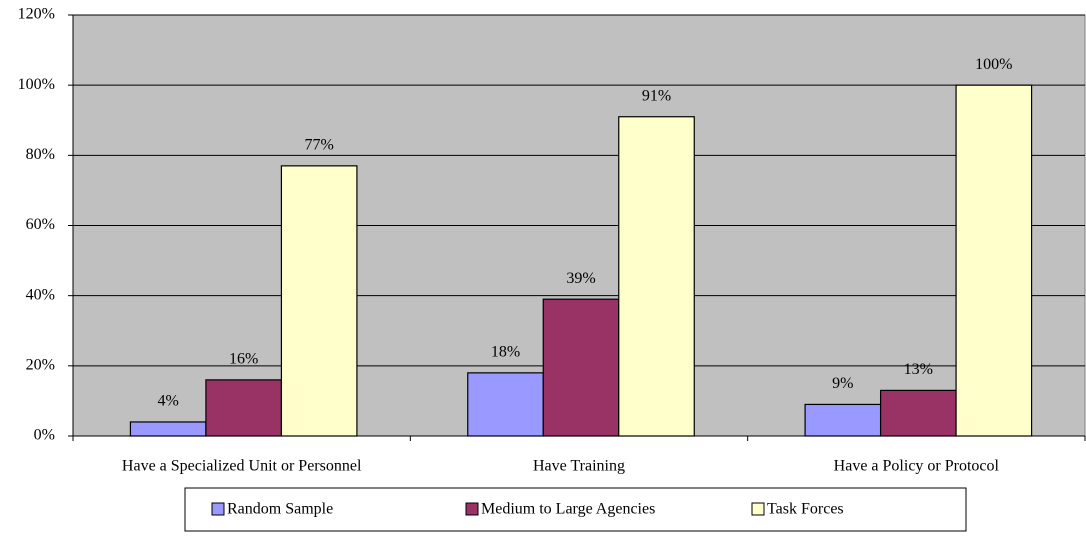 The width and height of the screenshot is (1086, 539). Describe the element at coordinates (243, 359) in the screenshot. I see `value-label: 16%` at that location.